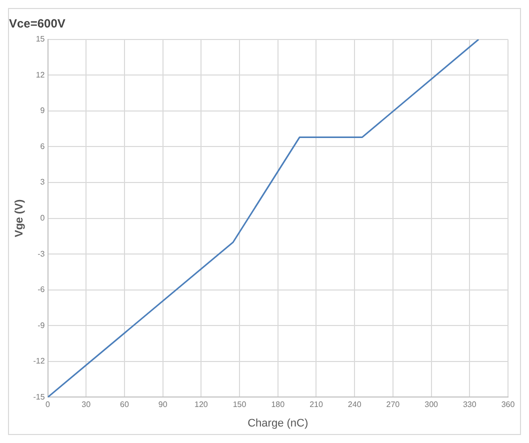 This screenshot has width=529, height=443. Describe the element at coordinates (20, 218) in the screenshot. I see `y-axis-title: Vge (V)` at that location.